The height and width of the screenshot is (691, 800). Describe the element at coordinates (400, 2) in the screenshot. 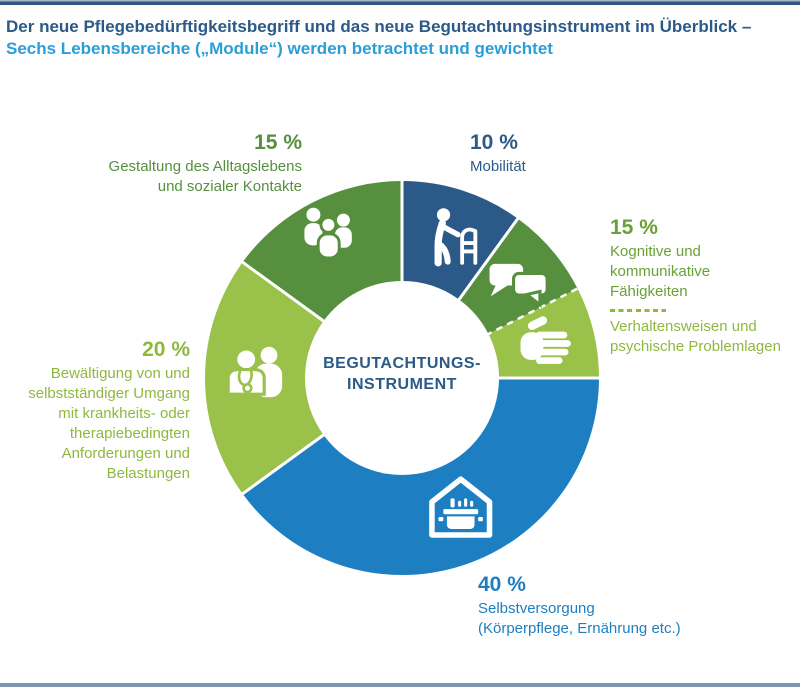

I see `top-rule` at that location.